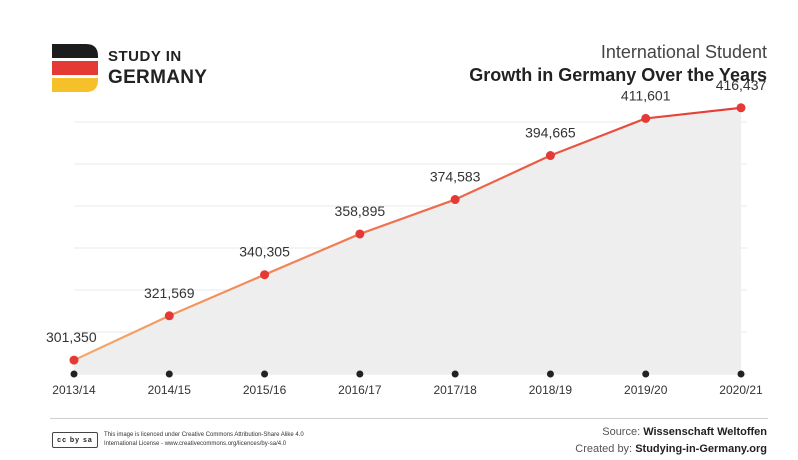 The width and height of the screenshot is (798, 460). What do you see at coordinates (646, 95) in the screenshot?
I see `data-label: 411,601` at bounding box center [646, 95].